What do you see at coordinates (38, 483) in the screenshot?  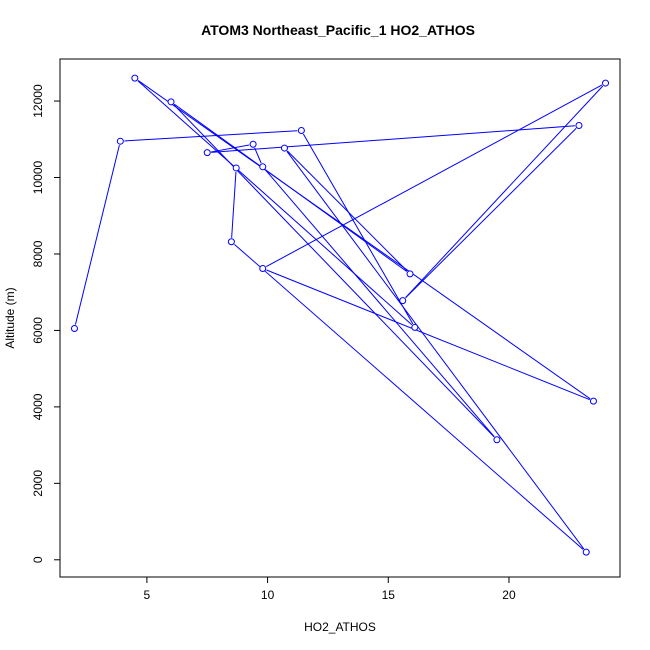 I see `y-tick-label: 2000` at bounding box center [38, 483].